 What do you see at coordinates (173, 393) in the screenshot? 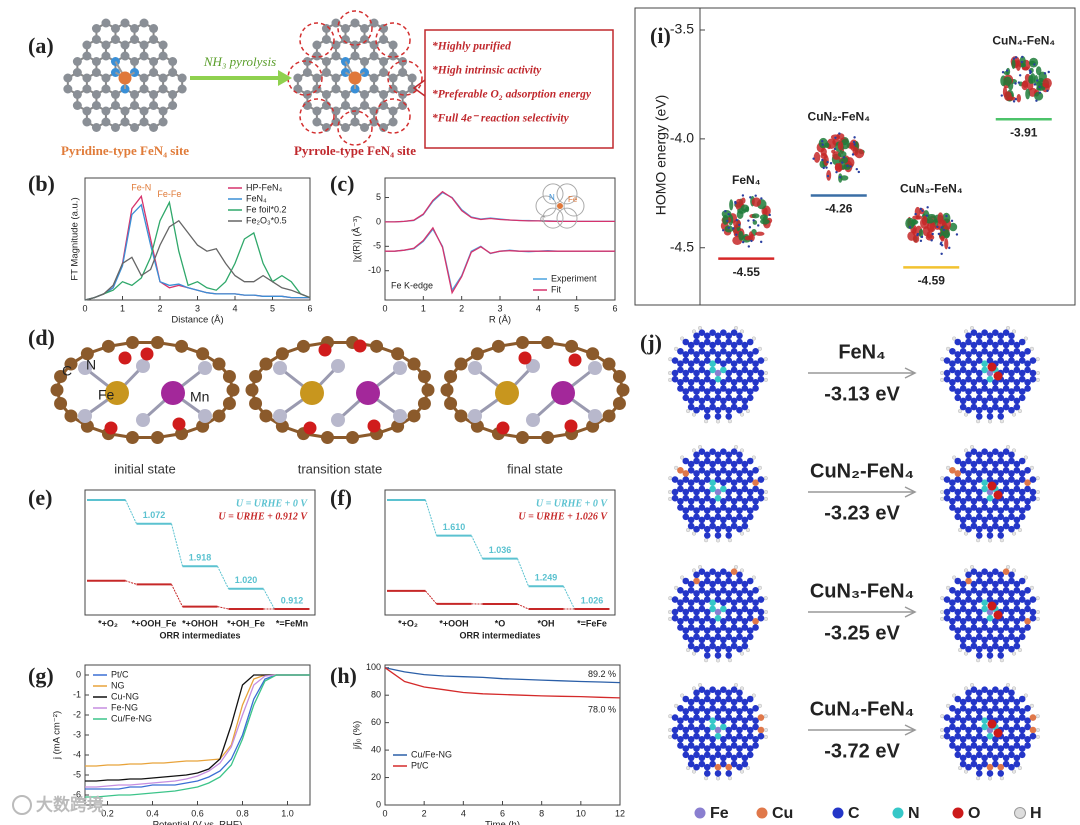
I see `mn-atom` at bounding box center [173, 393].